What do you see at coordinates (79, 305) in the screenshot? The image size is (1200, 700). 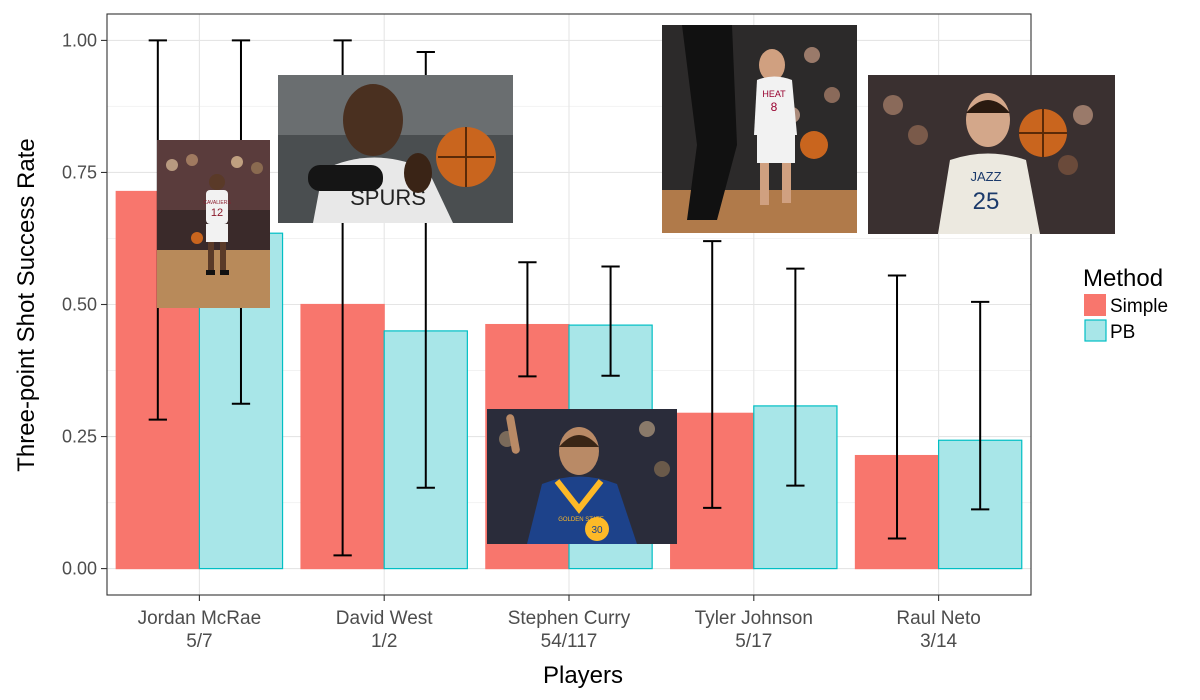 I see `y-tick-label: 0.50` at bounding box center [79, 305].